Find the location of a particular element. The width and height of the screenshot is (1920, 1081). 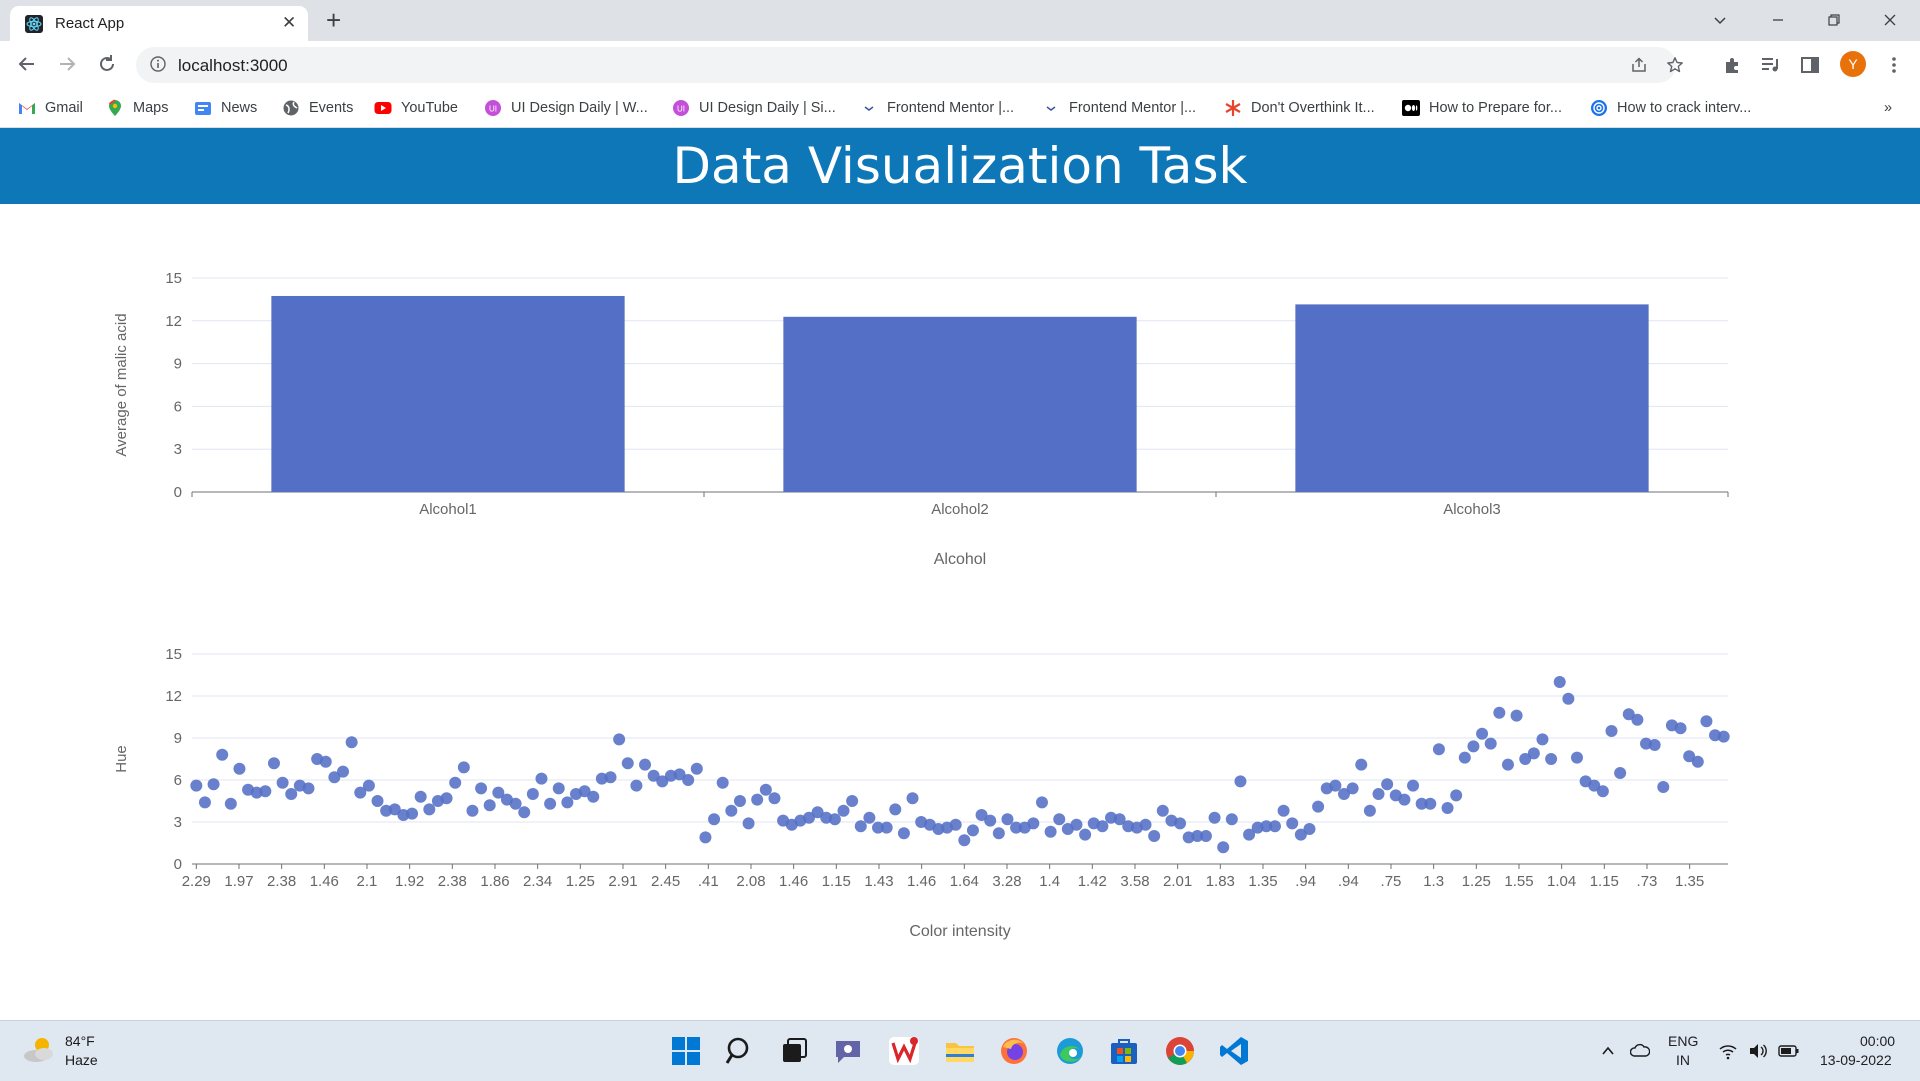

info-icon is located at coordinates (158, 64).